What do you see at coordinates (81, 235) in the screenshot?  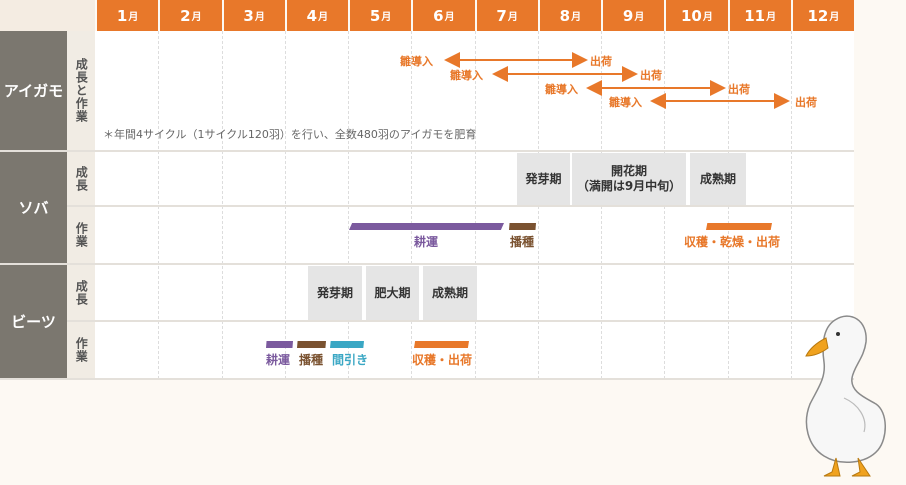 I see `soba-work-label: 作業` at bounding box center [81, 235].